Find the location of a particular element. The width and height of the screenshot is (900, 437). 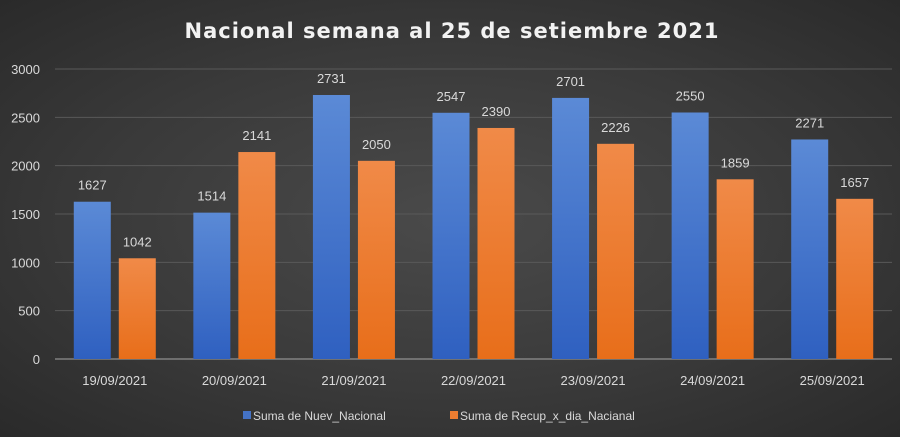

y-tick-label: 0 is located at coordinates (36, 359).